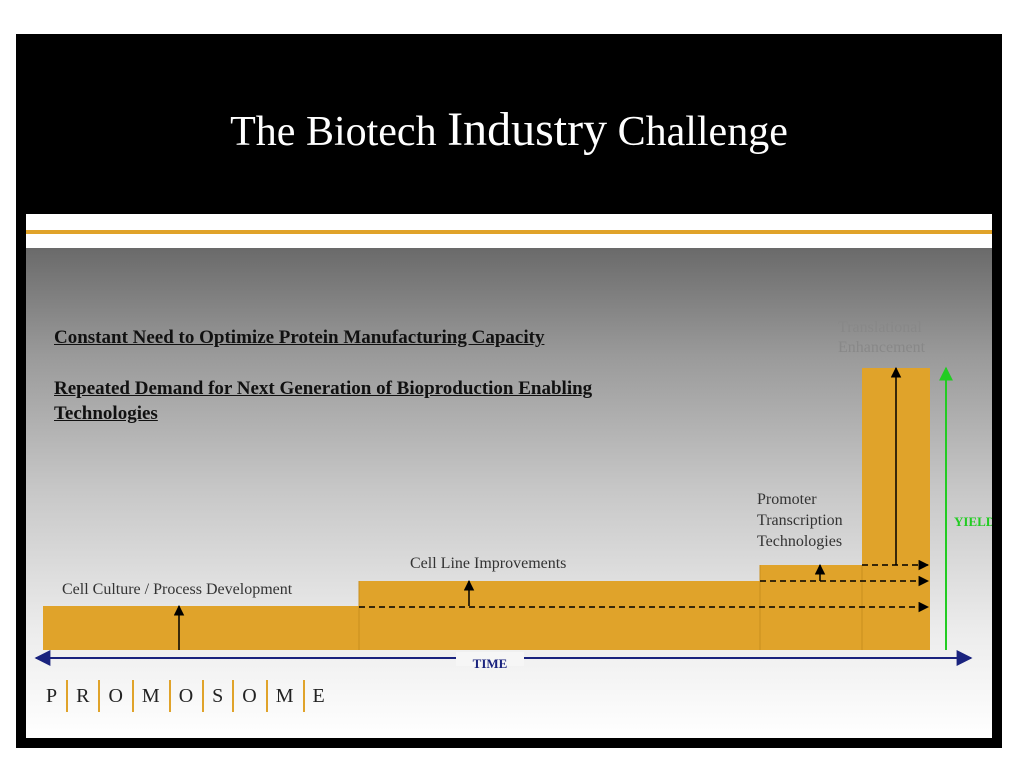  I want to click on block-cell-line, so click(559, 615).